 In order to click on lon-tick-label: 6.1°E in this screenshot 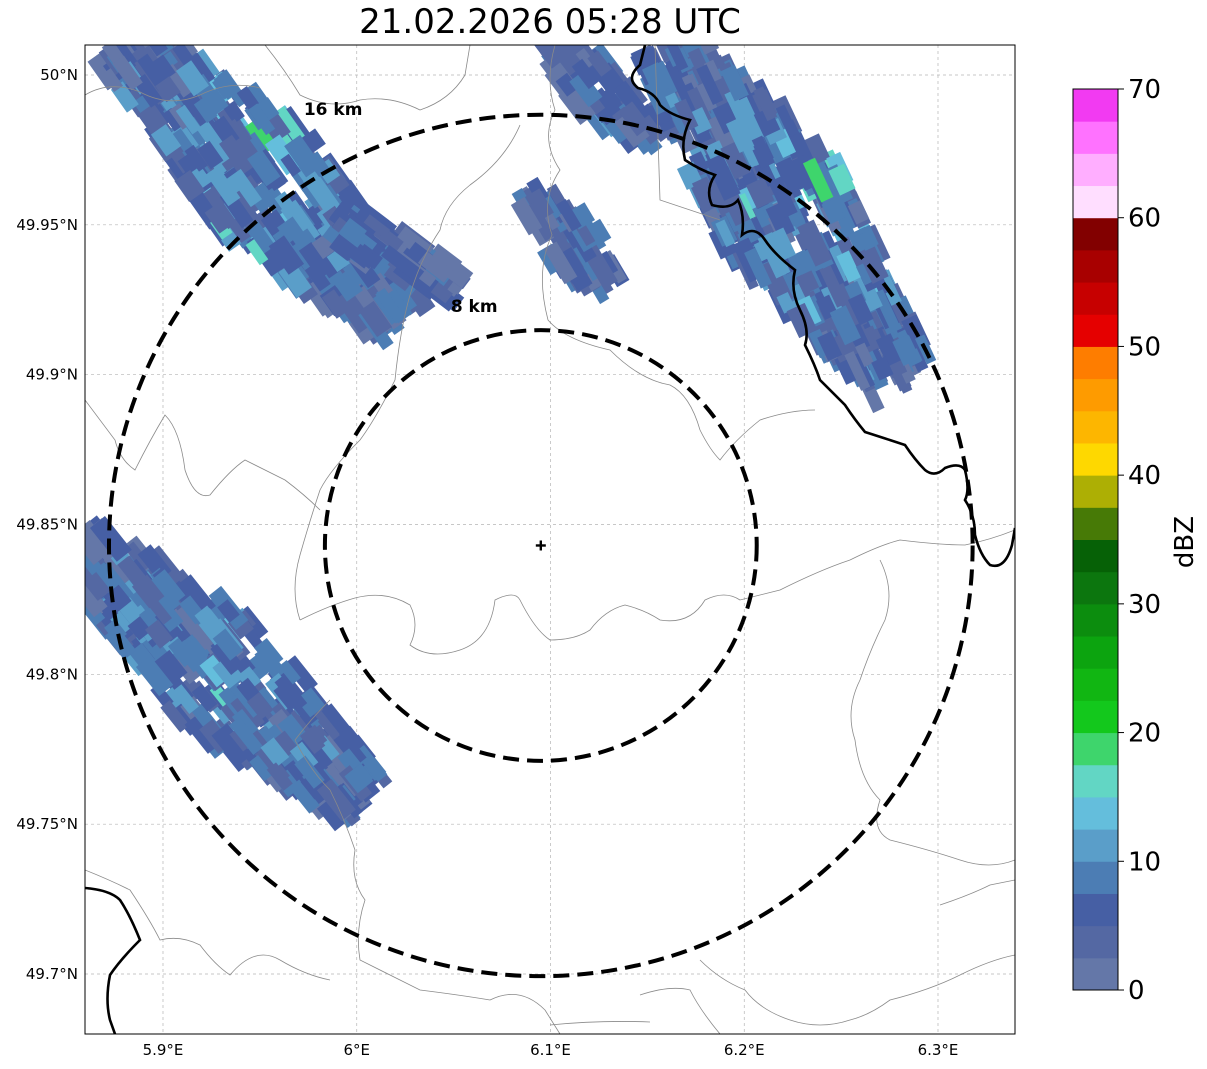, I will do `click(550, 1050)`.